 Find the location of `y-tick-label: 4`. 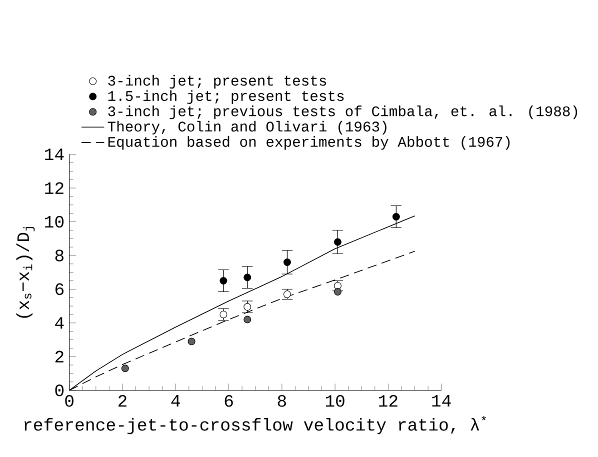

y-tick-label: 4 is located at coordinates (59, 323).